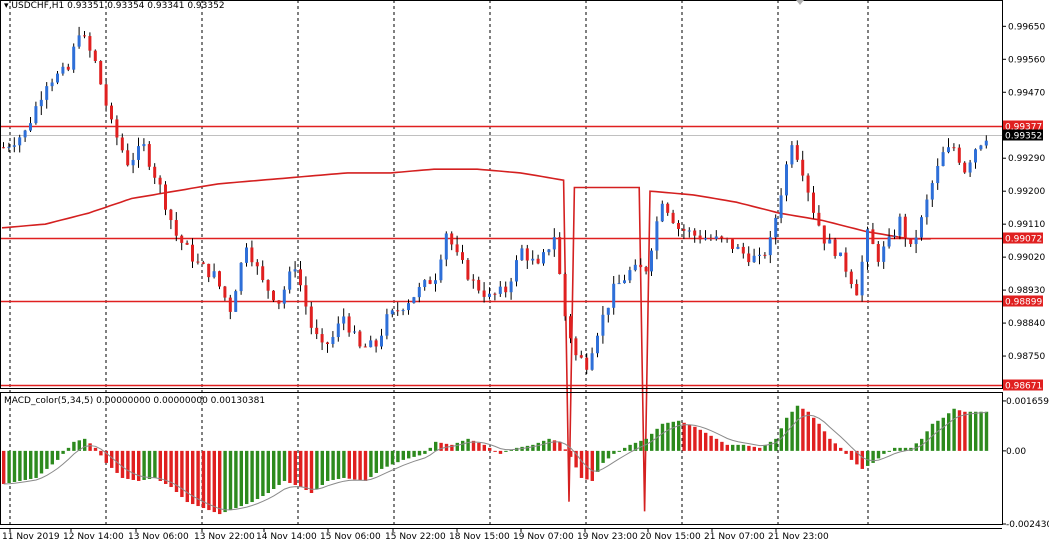  What do you see at coordinates (800, 2) in the screenshot?
I see `chart-shift-icon` at bounding box center [800, 2].